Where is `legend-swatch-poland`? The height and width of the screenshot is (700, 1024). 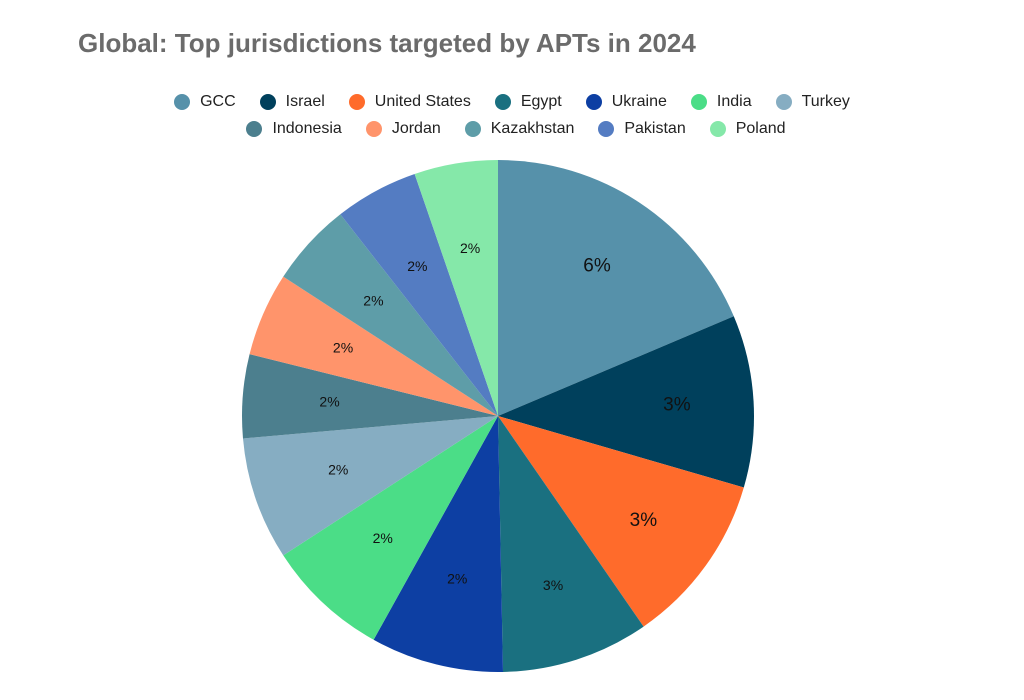
legend-swatch-poland is located at coordinates (717, 128).